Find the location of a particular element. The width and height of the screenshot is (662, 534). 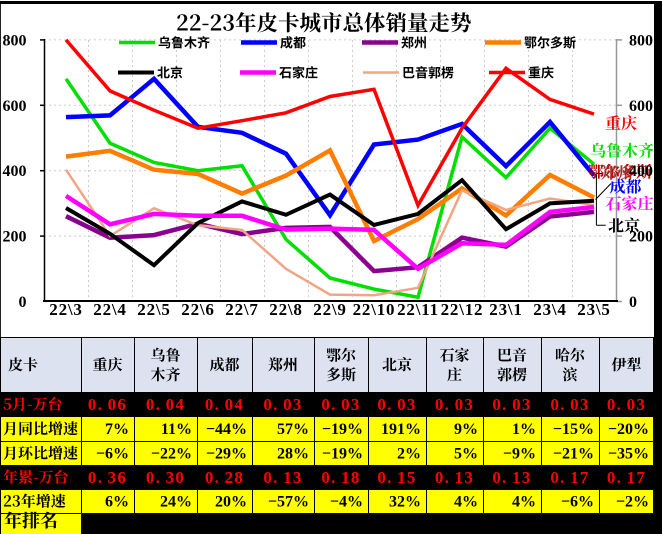

svg-text: 22\10 is located at coordinates (374, 309).